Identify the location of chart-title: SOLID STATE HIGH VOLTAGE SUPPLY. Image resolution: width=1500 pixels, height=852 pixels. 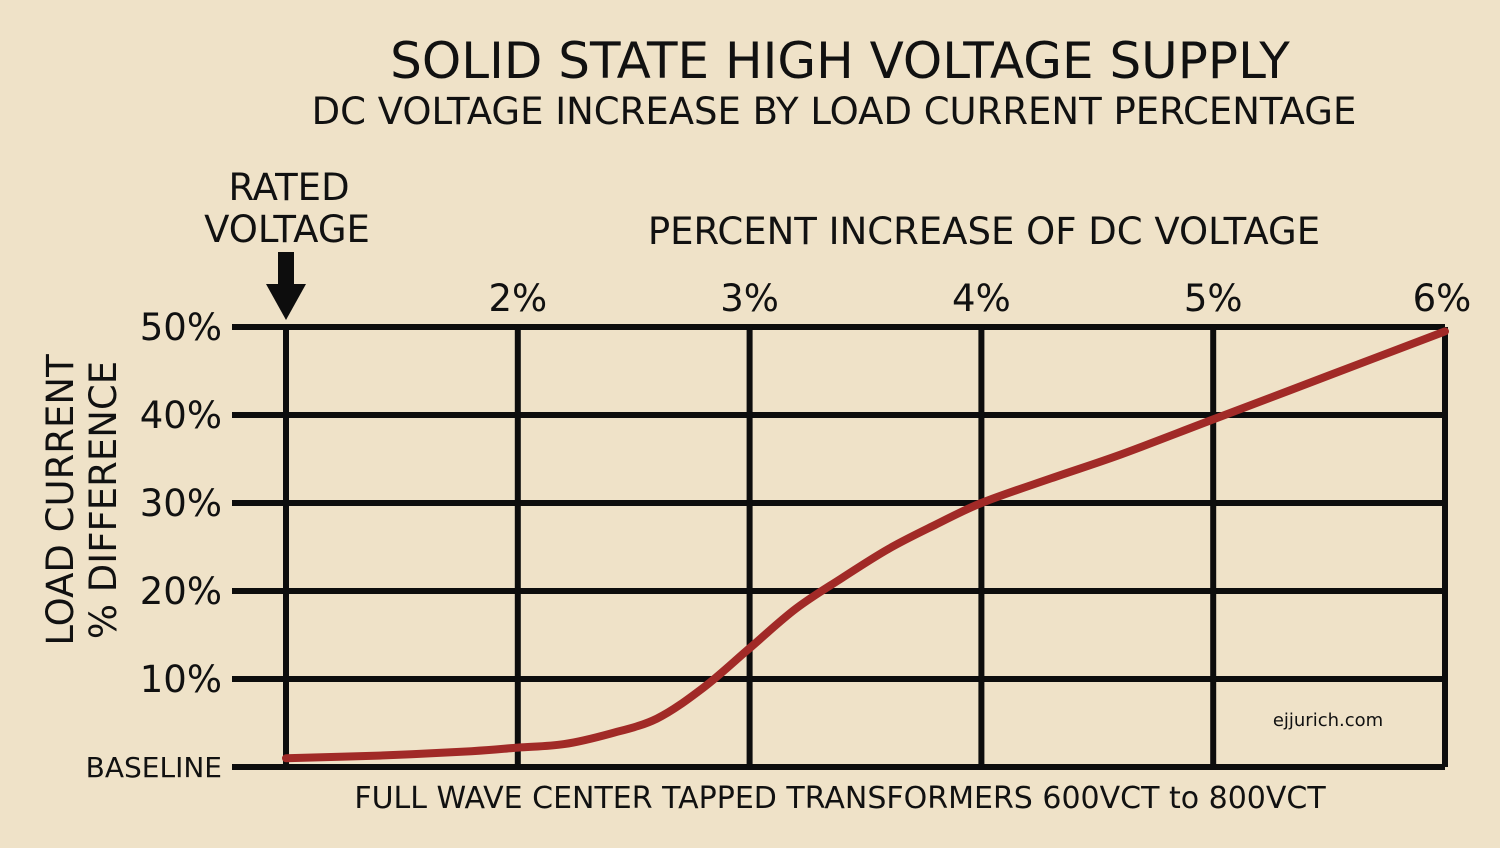
(840, 61).